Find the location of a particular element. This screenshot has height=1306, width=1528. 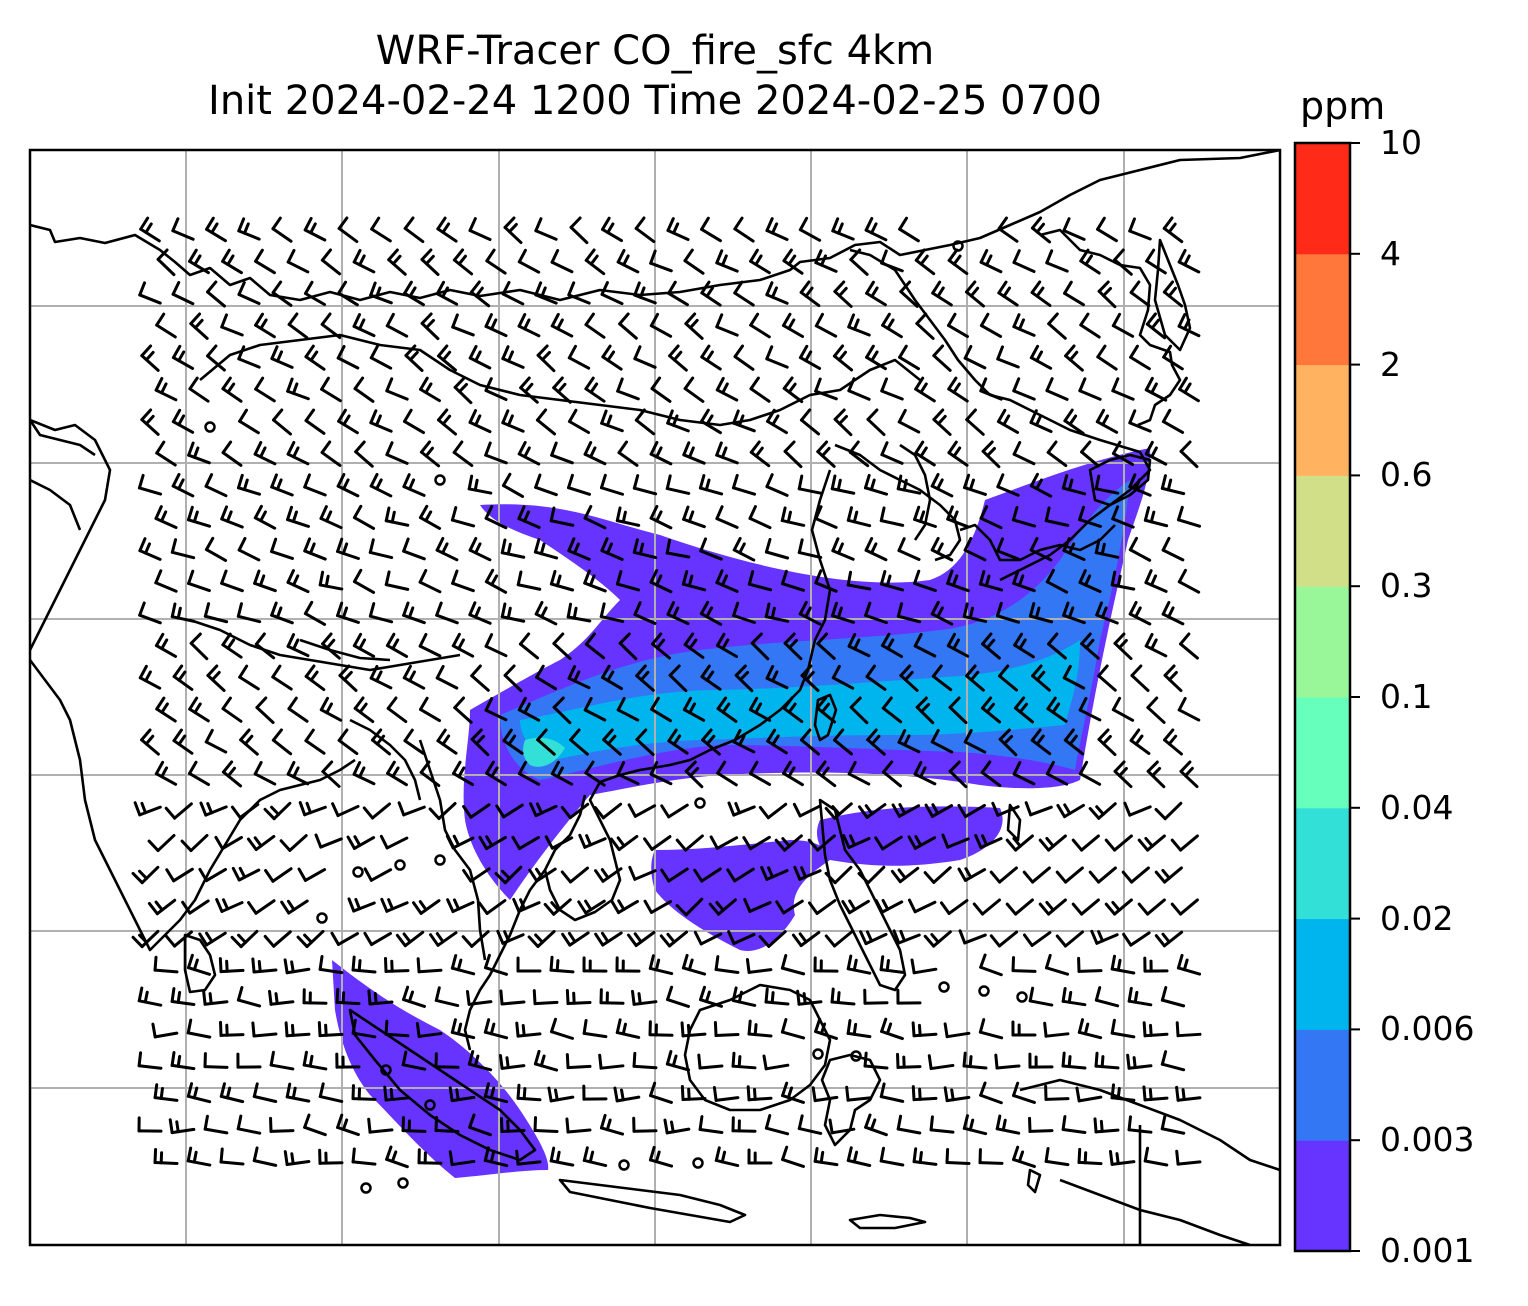

coastline-path is located at coordinates (1149, 1125).